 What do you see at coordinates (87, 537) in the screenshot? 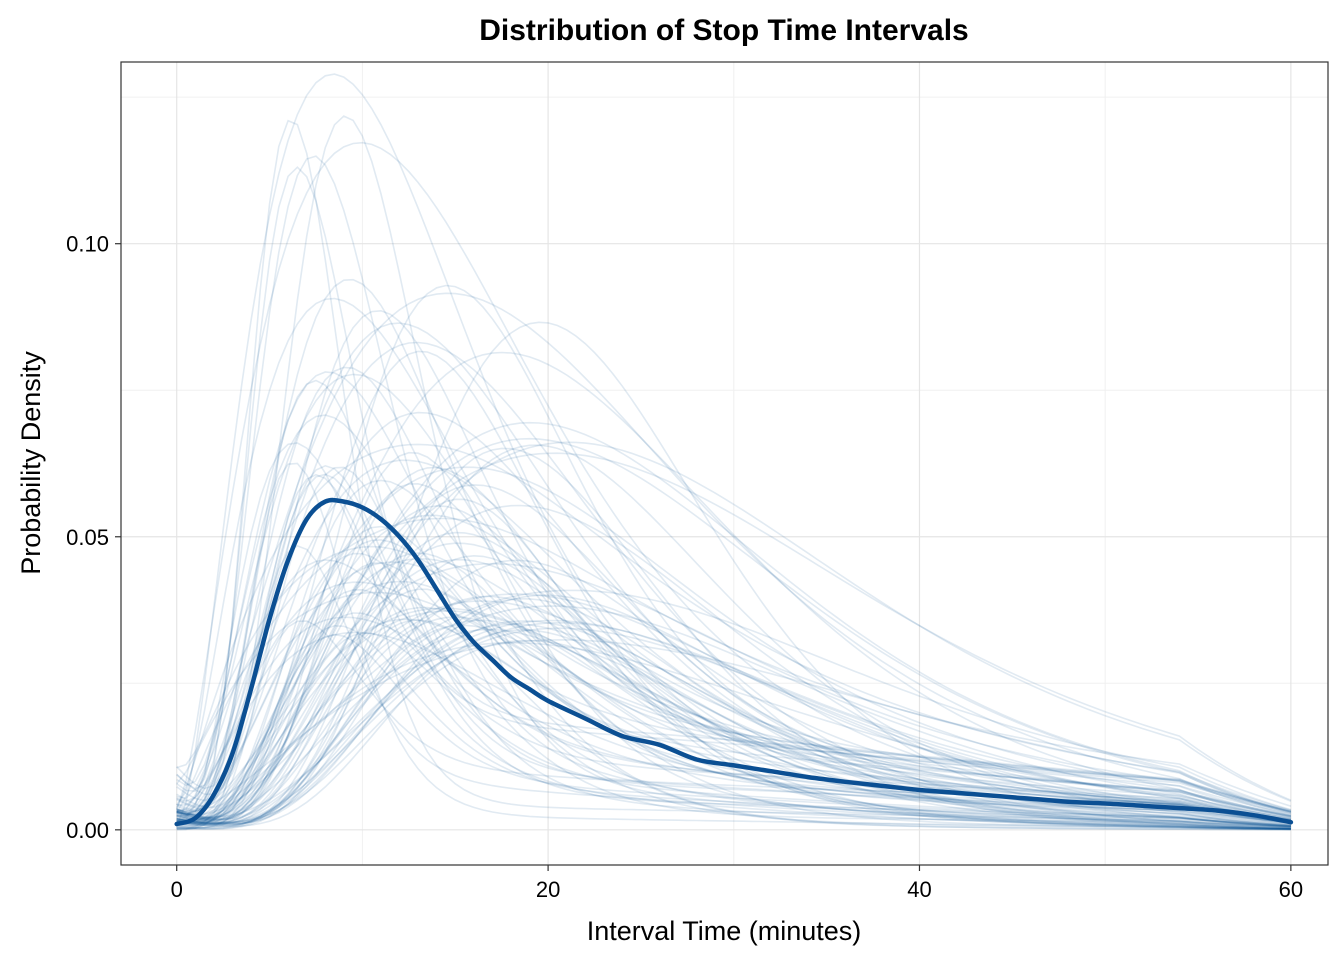
I see `y-tick-label: 0.05` at bounding box center [87, 537].